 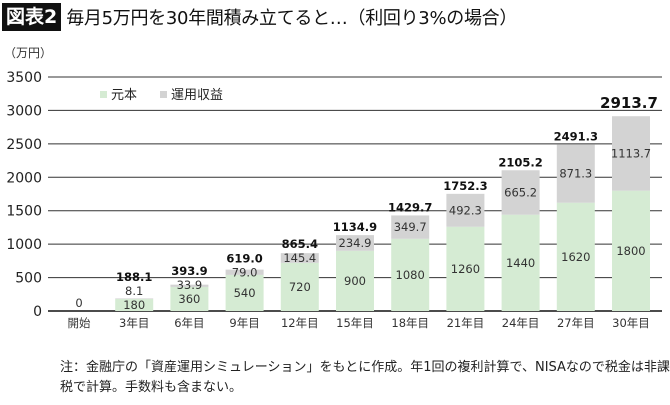 I want to click on gain-label: 79.0, so click(x=245, y=272).